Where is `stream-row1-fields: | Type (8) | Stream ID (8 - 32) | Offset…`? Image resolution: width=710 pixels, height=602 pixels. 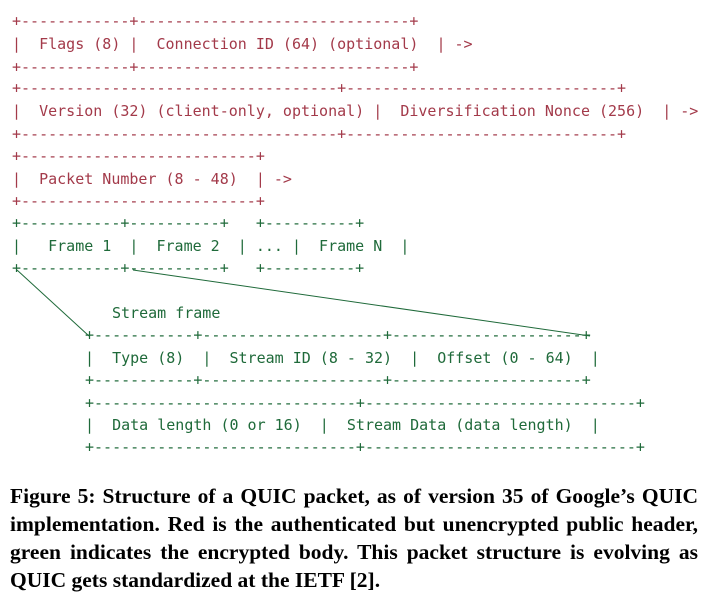 stream-row1-fields: | Type (8) | Stream ID (8 - 32) | Offset… is located at coordinates (342, 358).